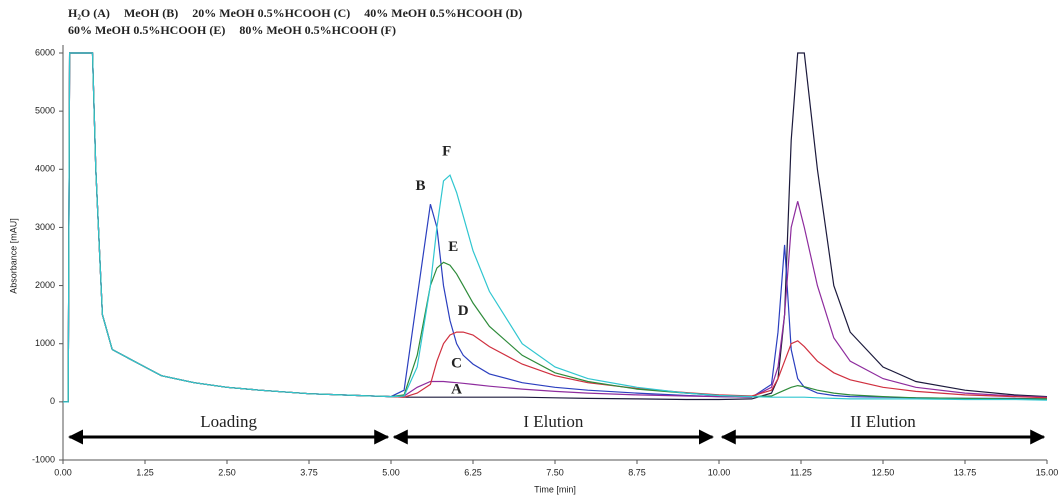 The width and height of the screenshot is (1064, 497). Describe the element at coordinates (52, 401) in the screenshot. I see `y-tick-label: 0` at that location.